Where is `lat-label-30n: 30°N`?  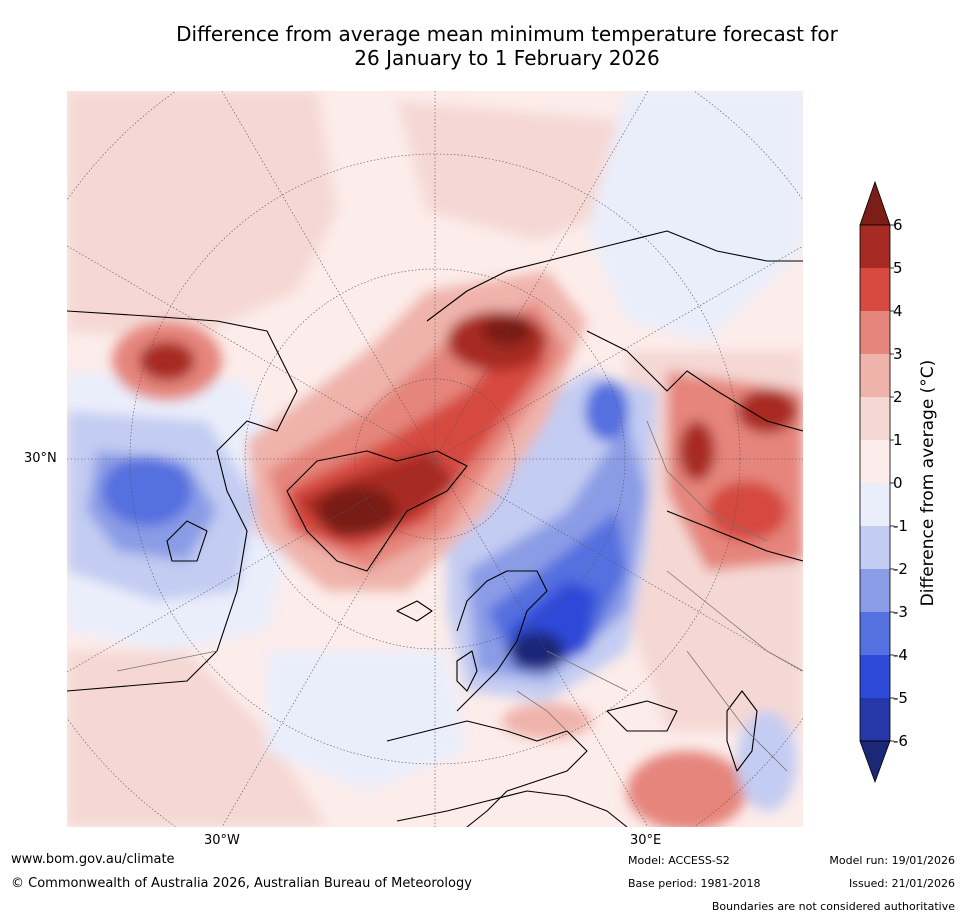
lat-label-30n: 30°N is located at coordinates (40, 458).